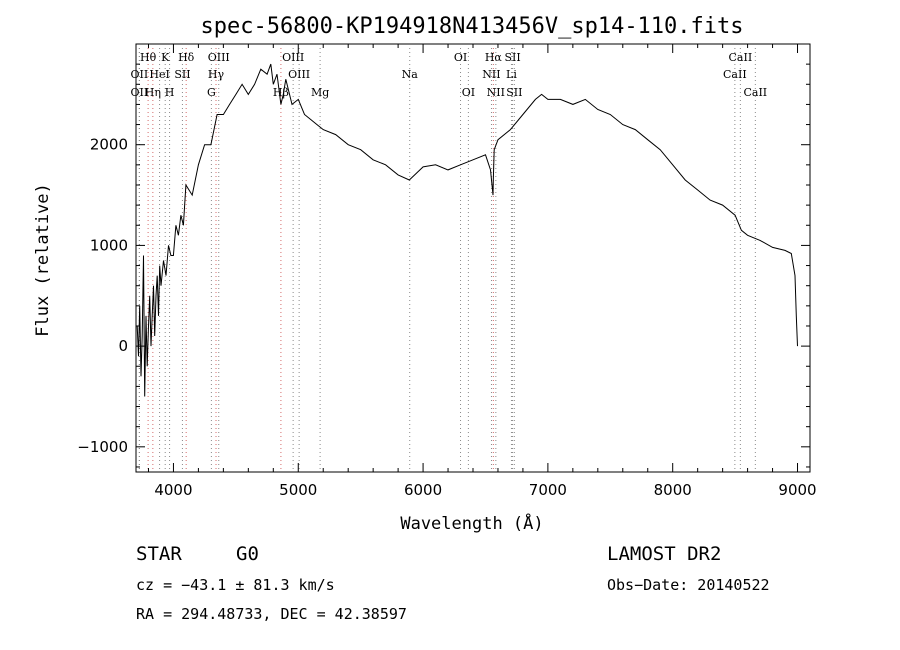 The height and width of the screenshot is (650, 900). What do you see at coordinates (320, 92) in the screenshot?
I see `spectral-line-label: Mg` at bounding box center [320, 92].